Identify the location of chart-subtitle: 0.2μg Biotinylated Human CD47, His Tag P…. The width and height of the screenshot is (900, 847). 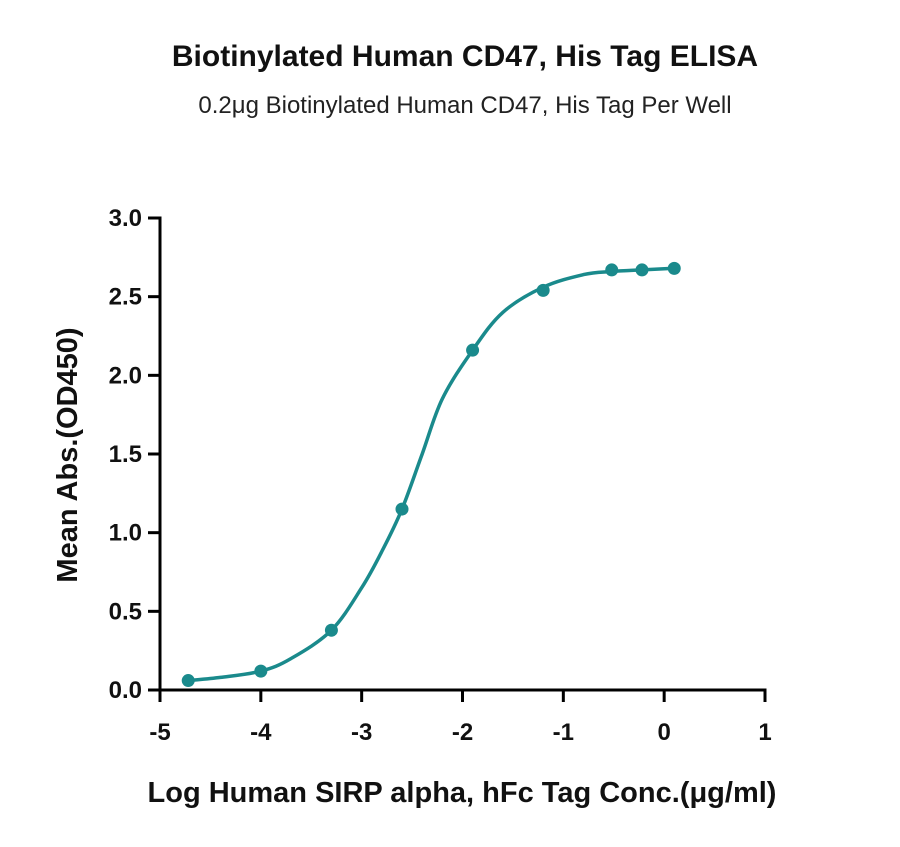
(465, 105).